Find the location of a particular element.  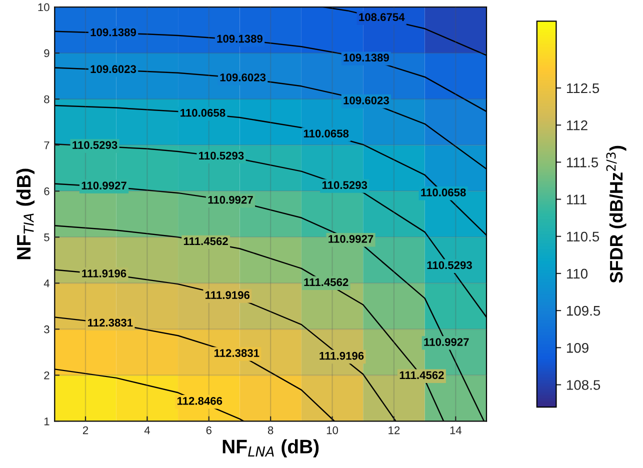

color-bar-title: SFDR (dB/Hz$^{2/3}$) is located at coordinates (616, 214).